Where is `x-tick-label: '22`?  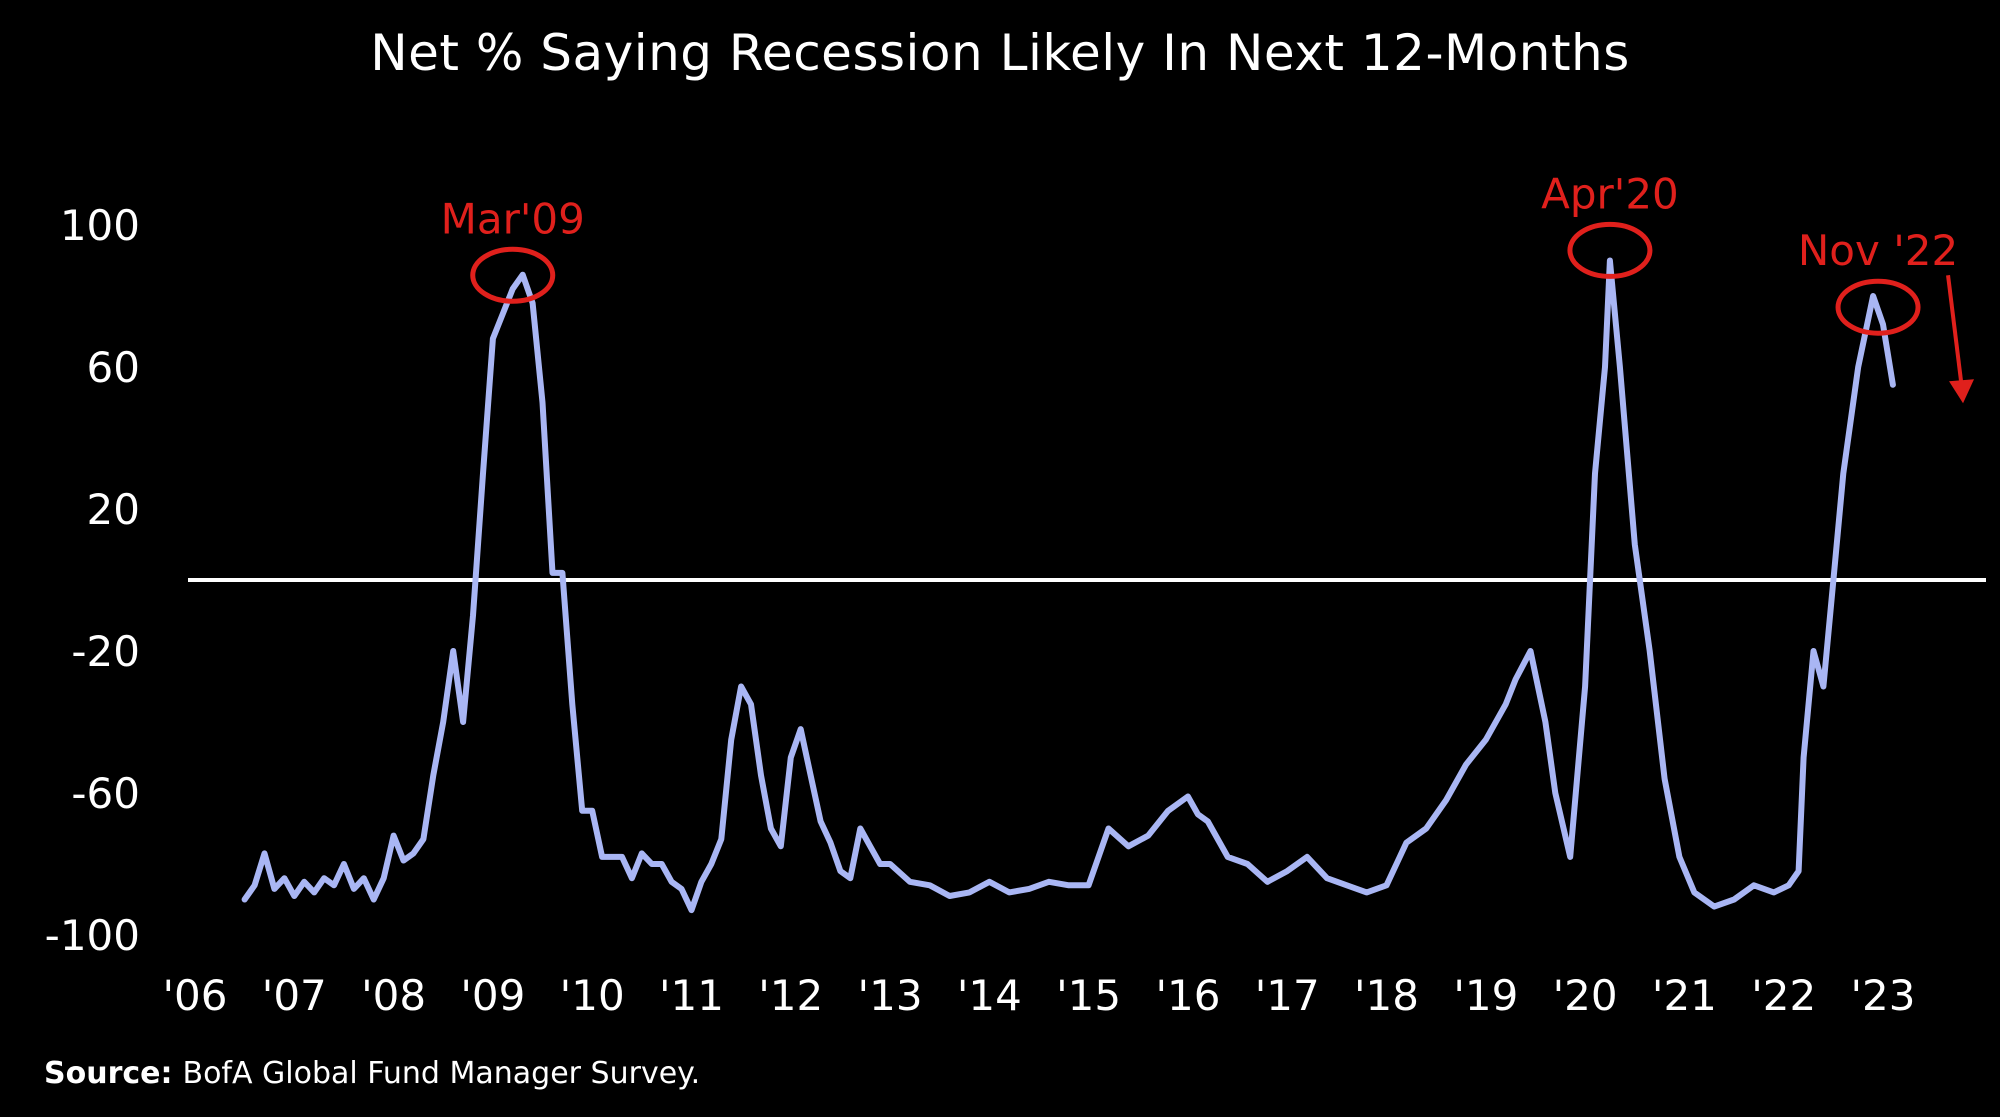
x-tick-label: '22 is located at coordinates (1783, 995).